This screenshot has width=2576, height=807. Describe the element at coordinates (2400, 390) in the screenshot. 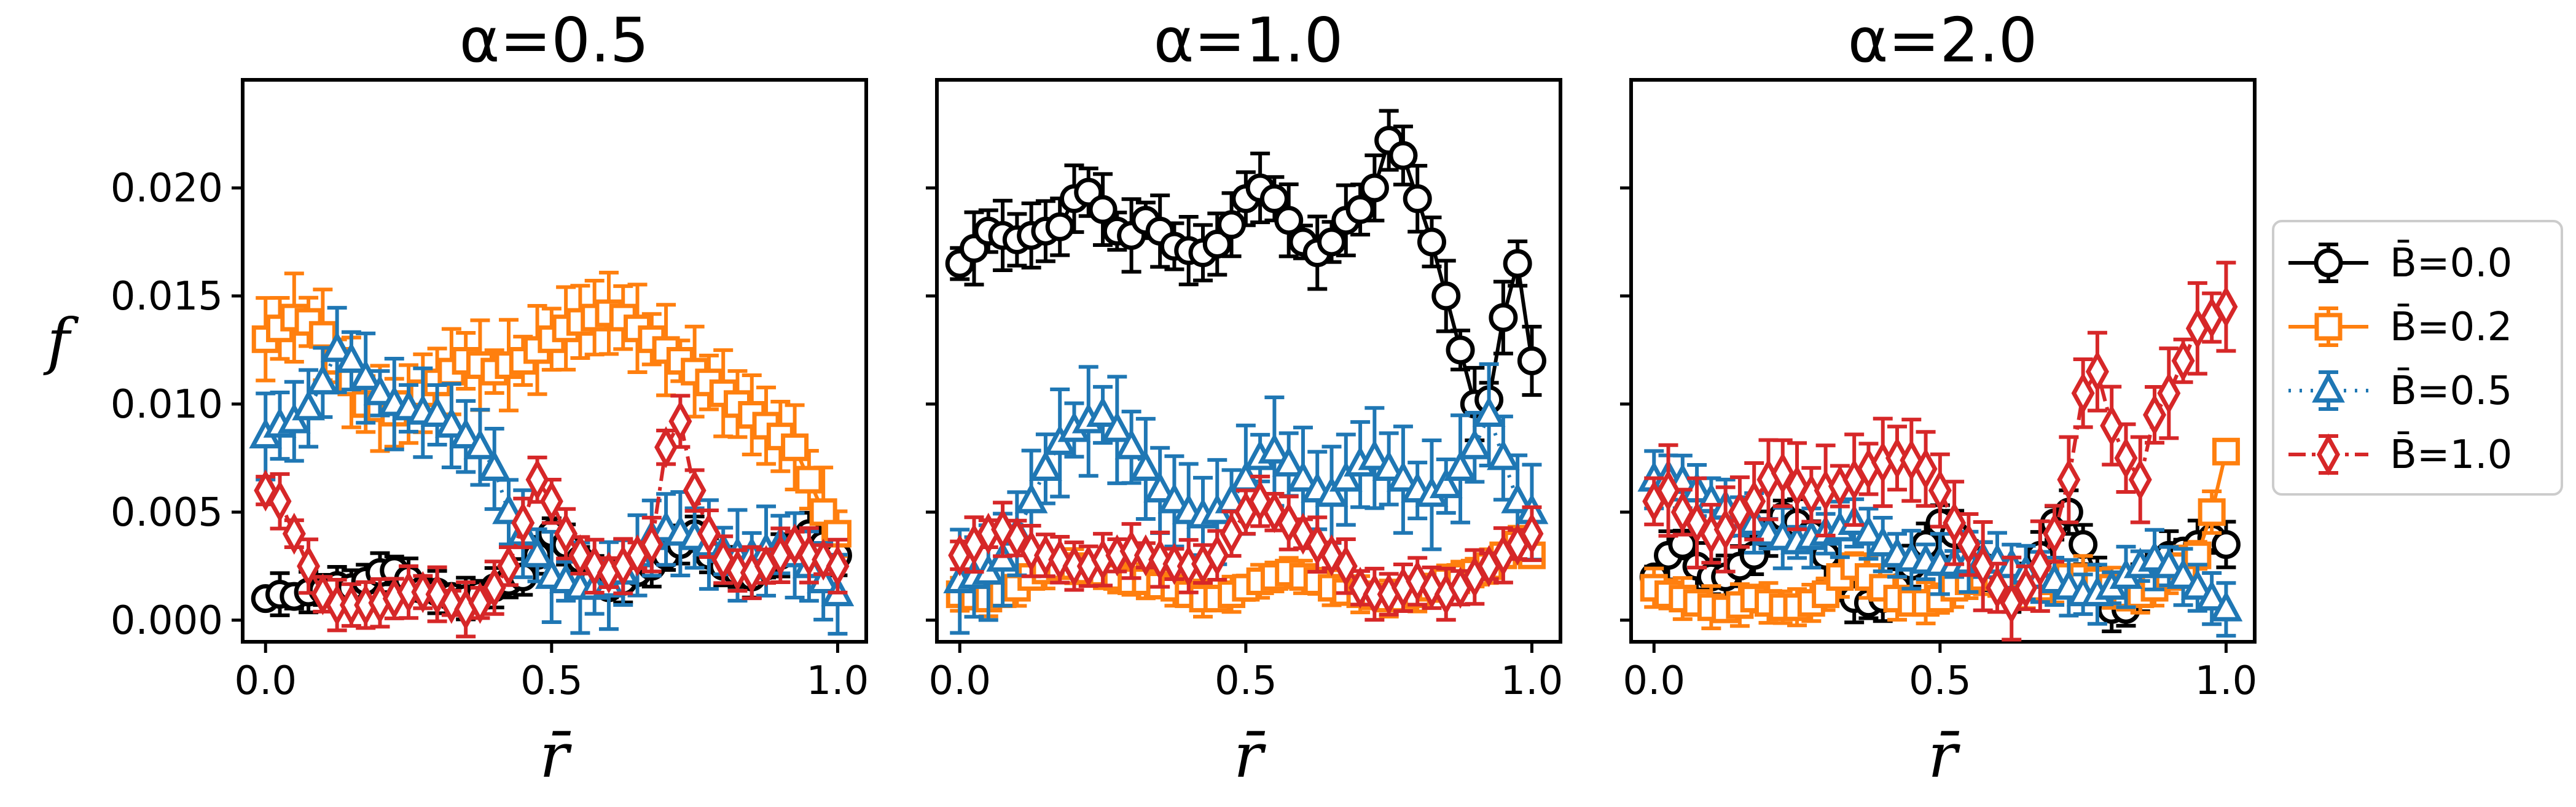

I see `legend-entry: B̄=0.5` at that location.